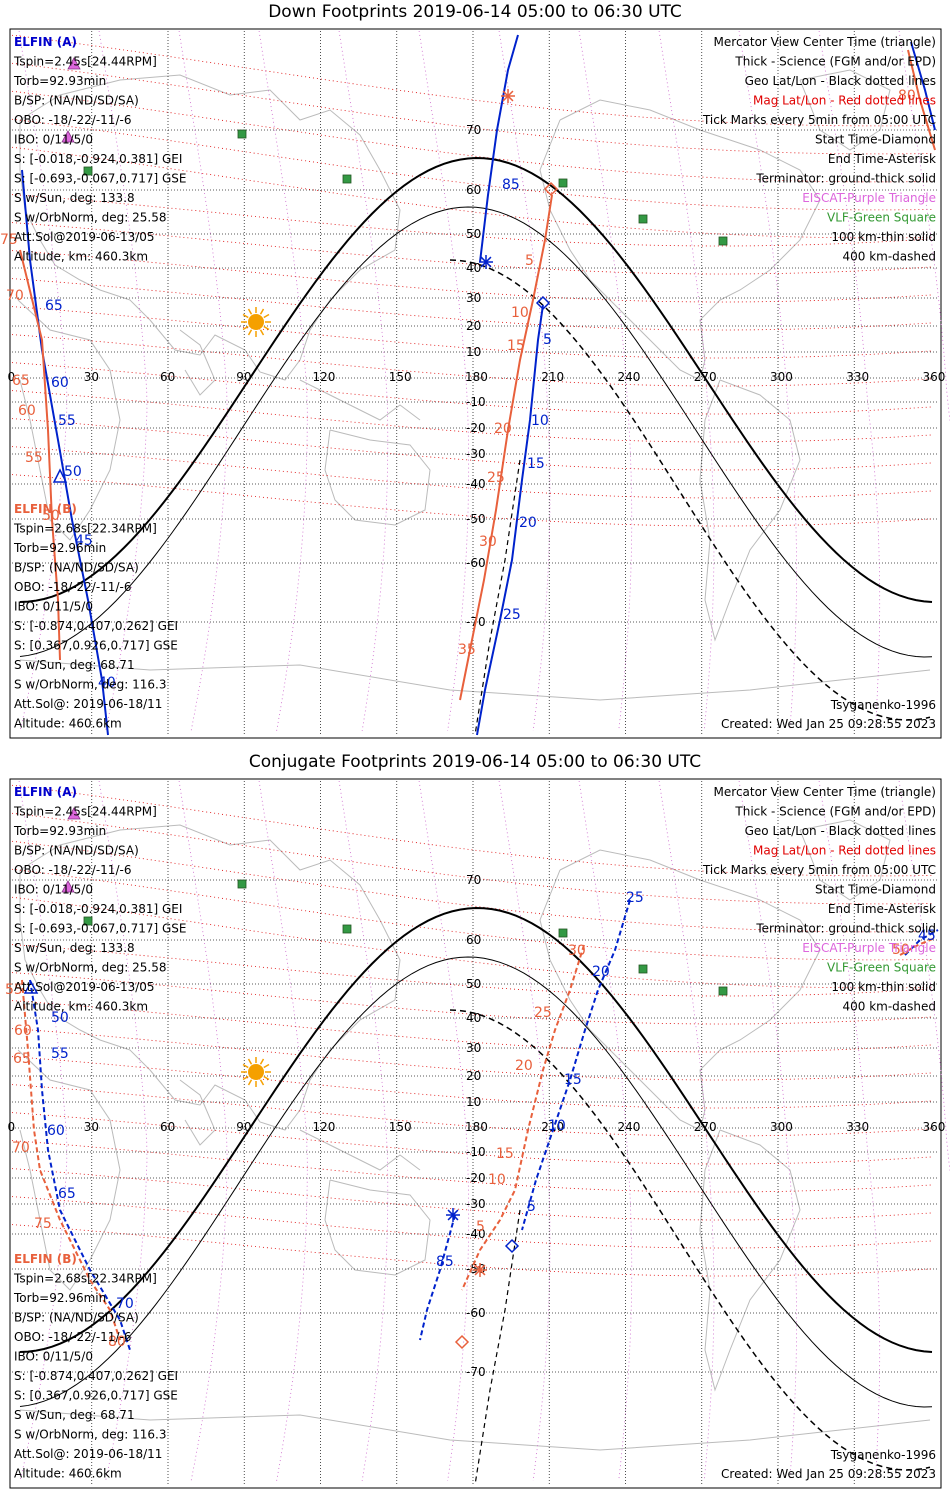 The height and width of the screenshot is (1500, 950). I want to click on lon-tick-label: 360, so click(934, 377).